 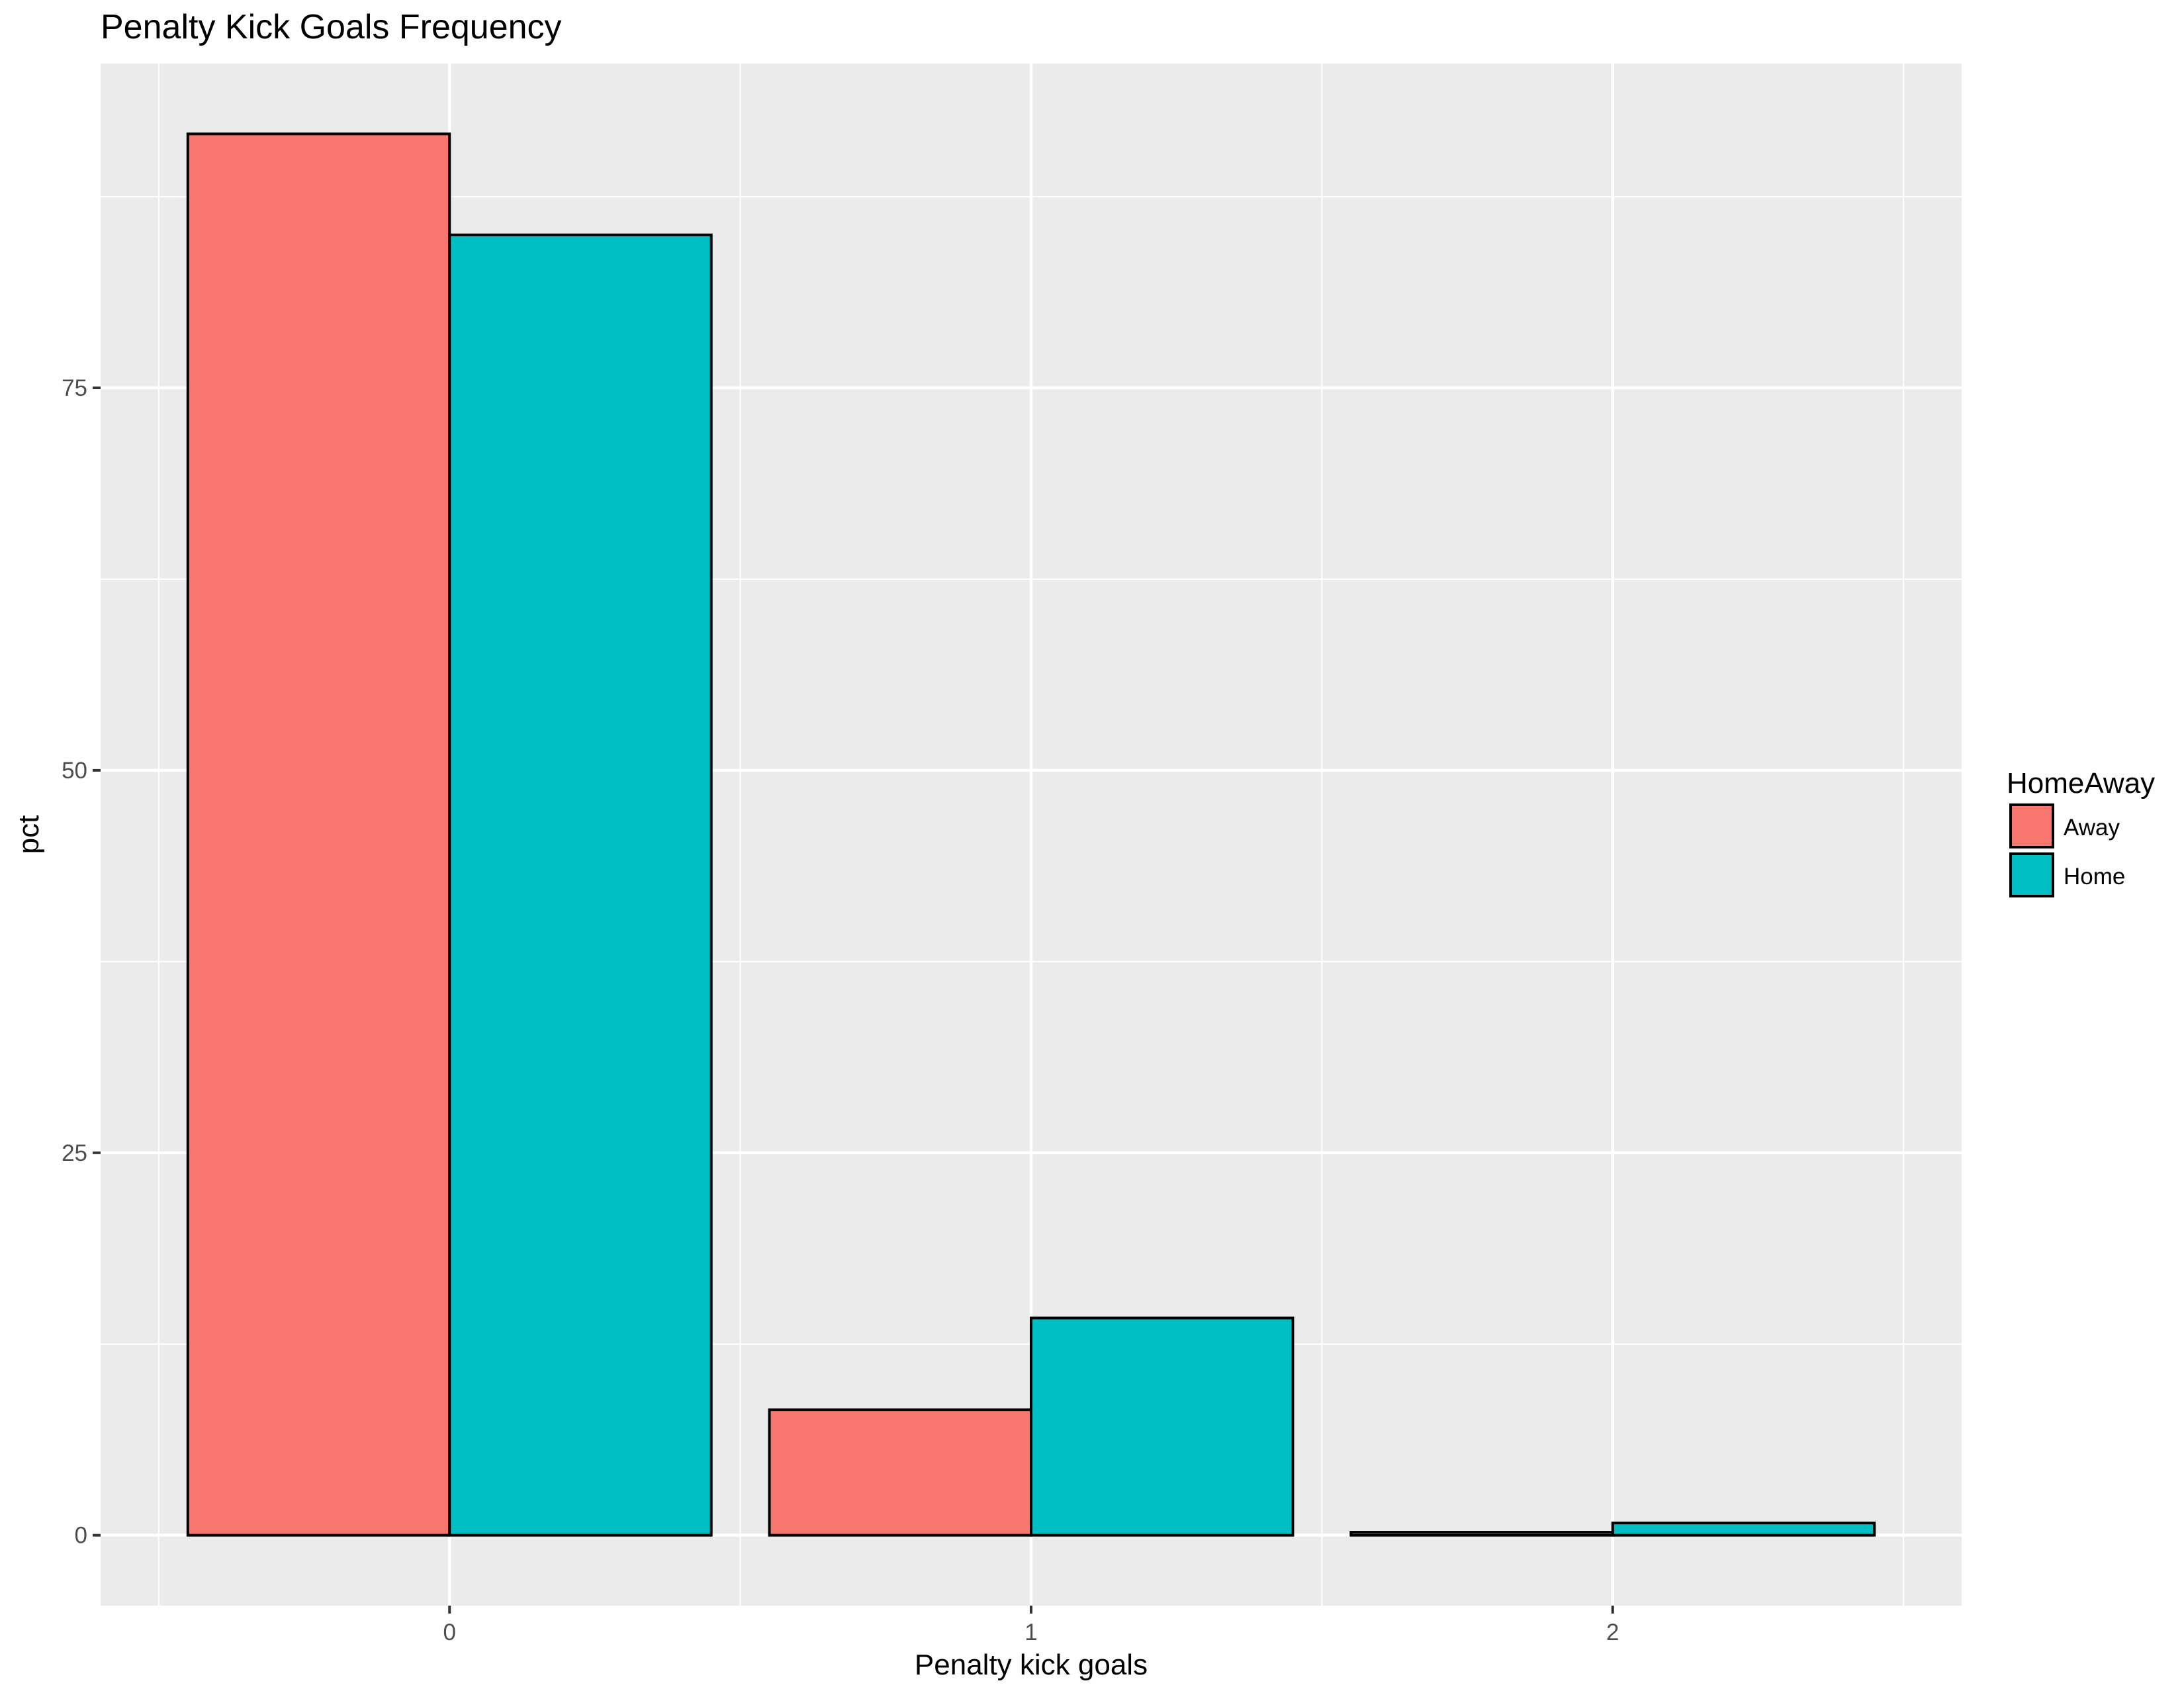 I want to click on x-tick-label: 0, so click(x=449, y=1633).